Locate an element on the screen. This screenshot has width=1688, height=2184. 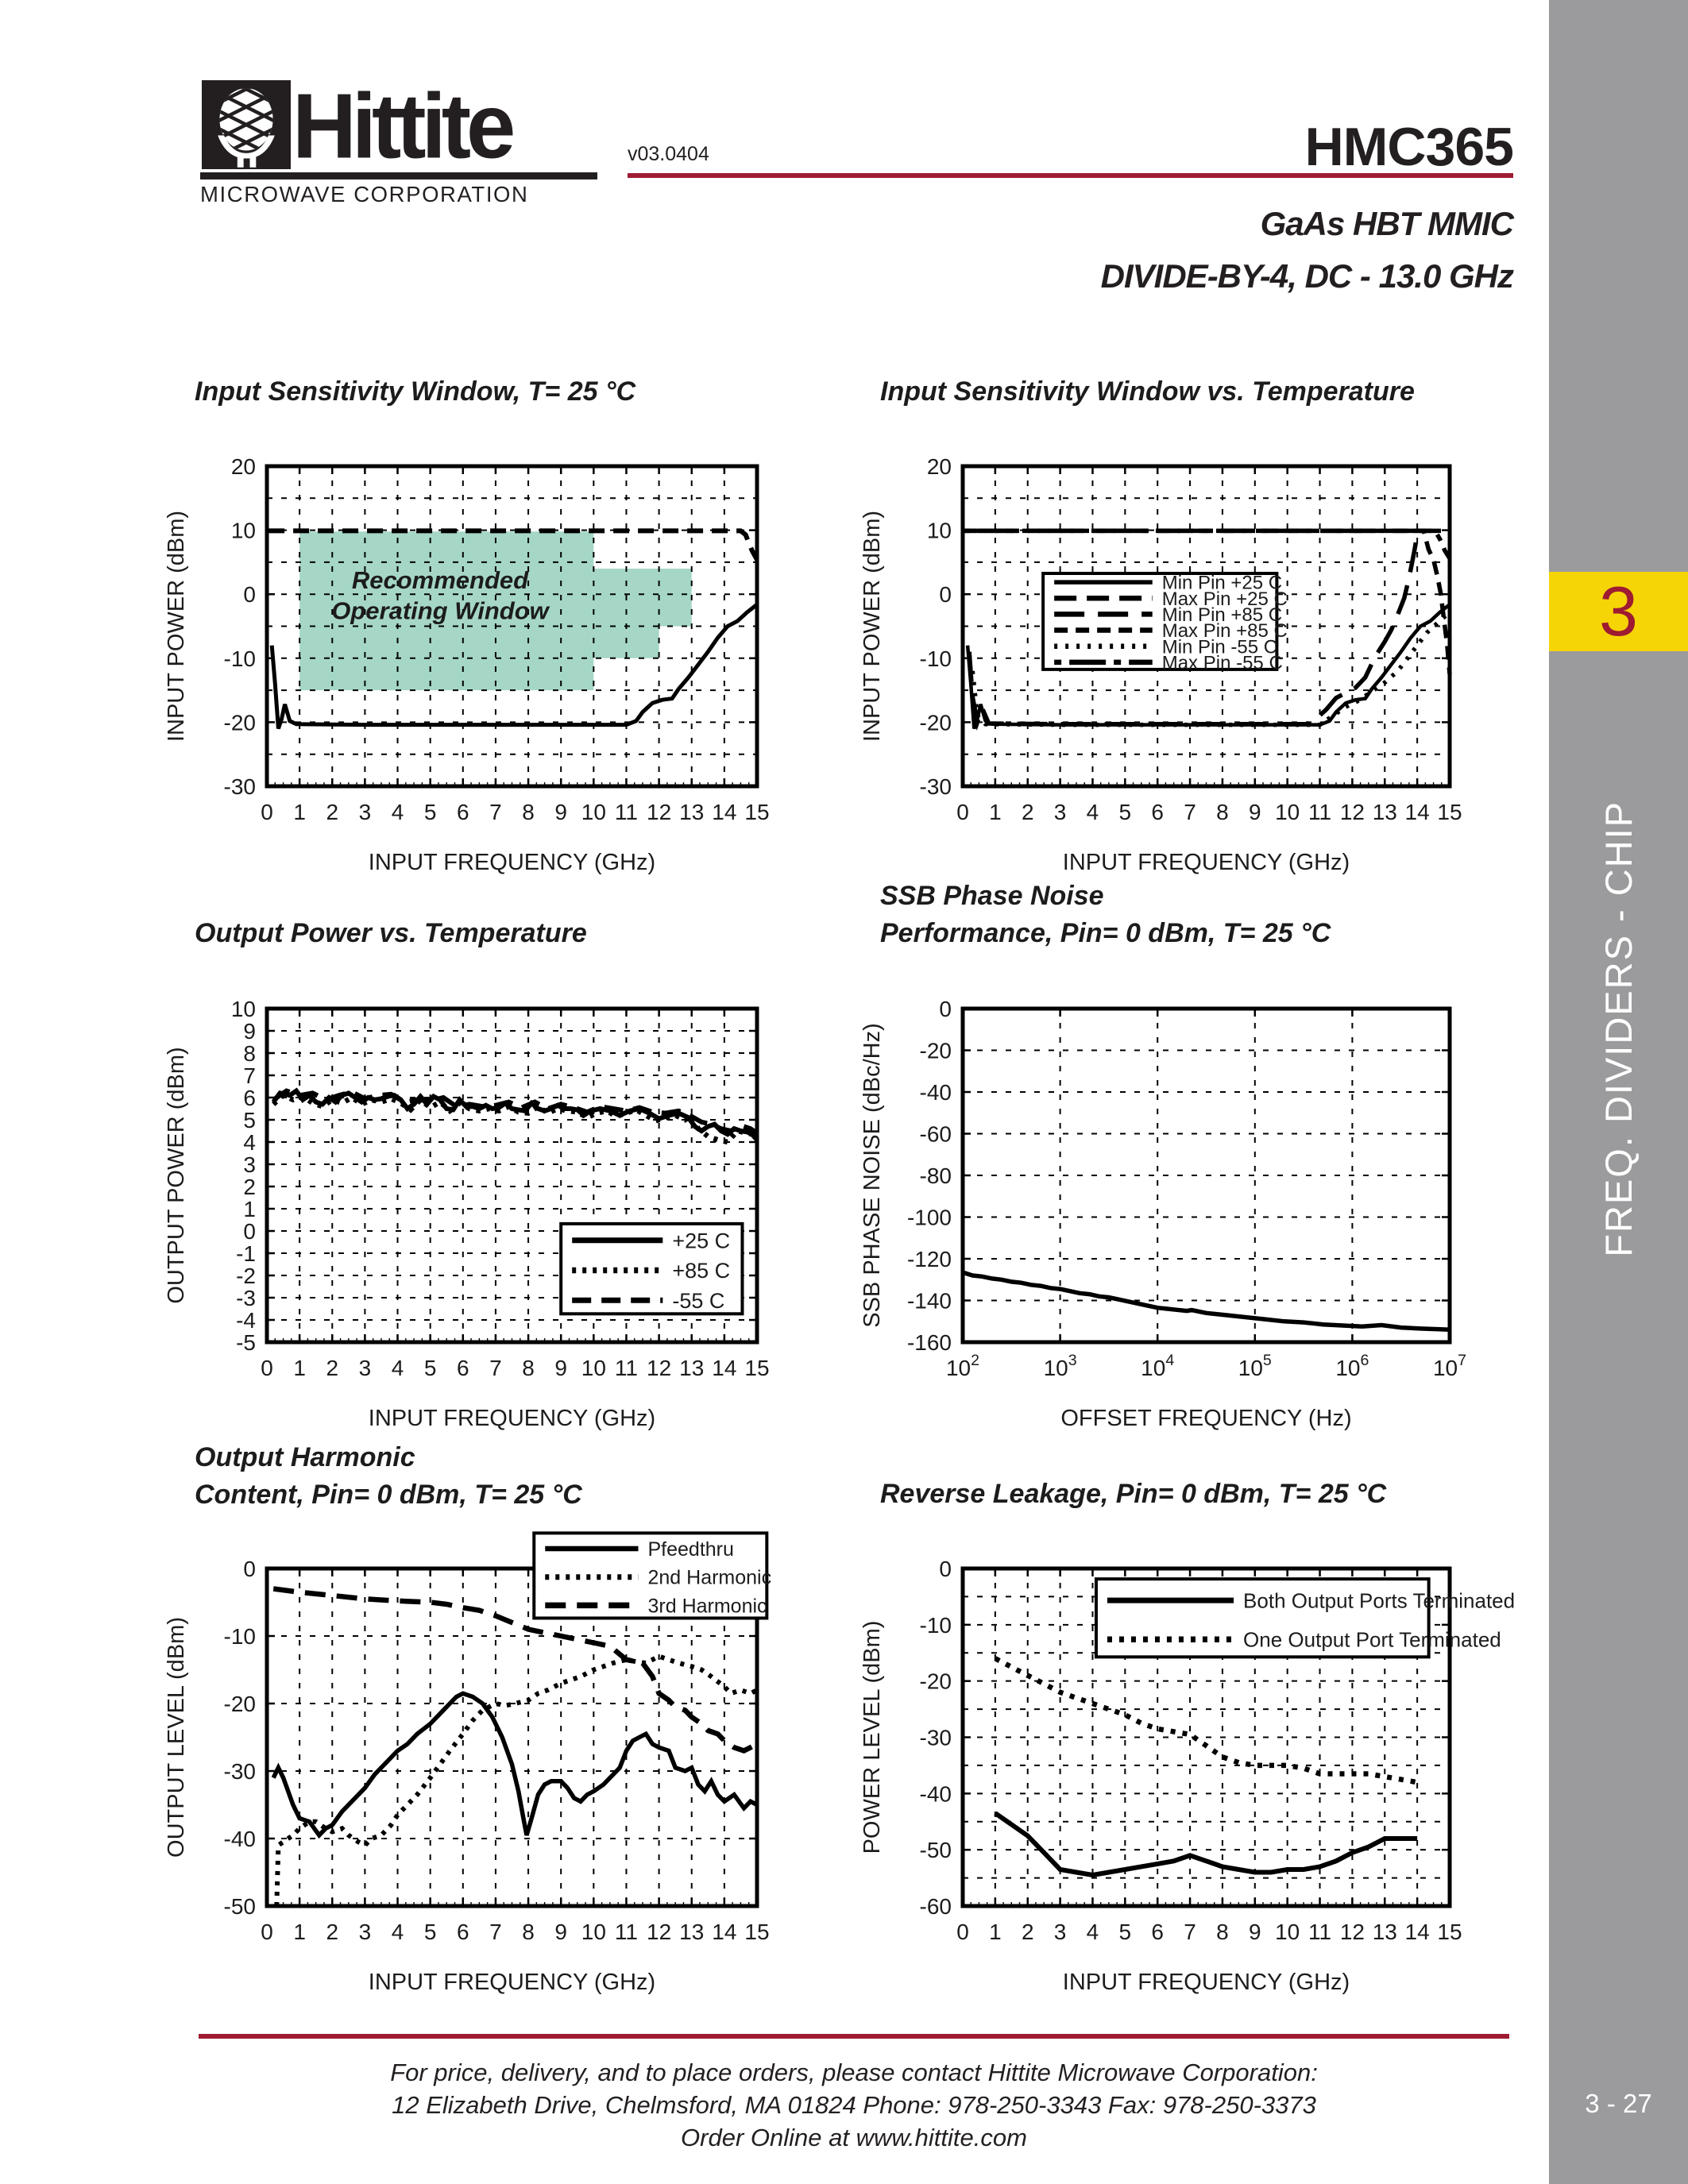
series-min-pin-85-c is located at coordinates (1193, 630).